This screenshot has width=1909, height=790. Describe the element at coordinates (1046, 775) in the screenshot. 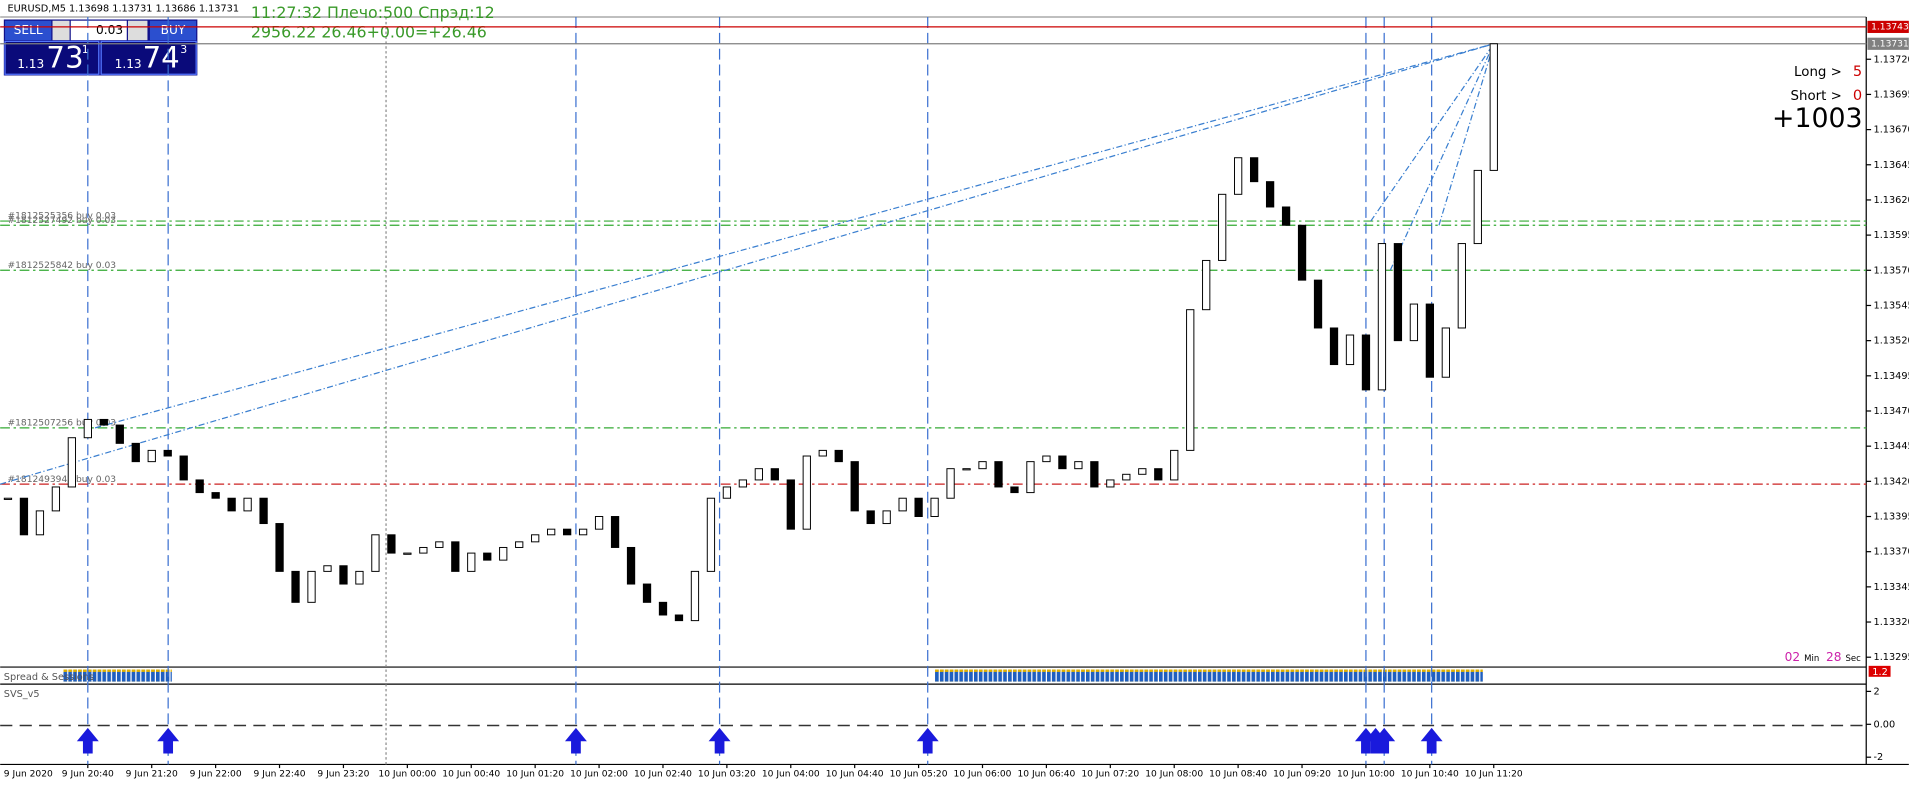

I see `x-tick-label: 10 Jun 06:40` at that location.